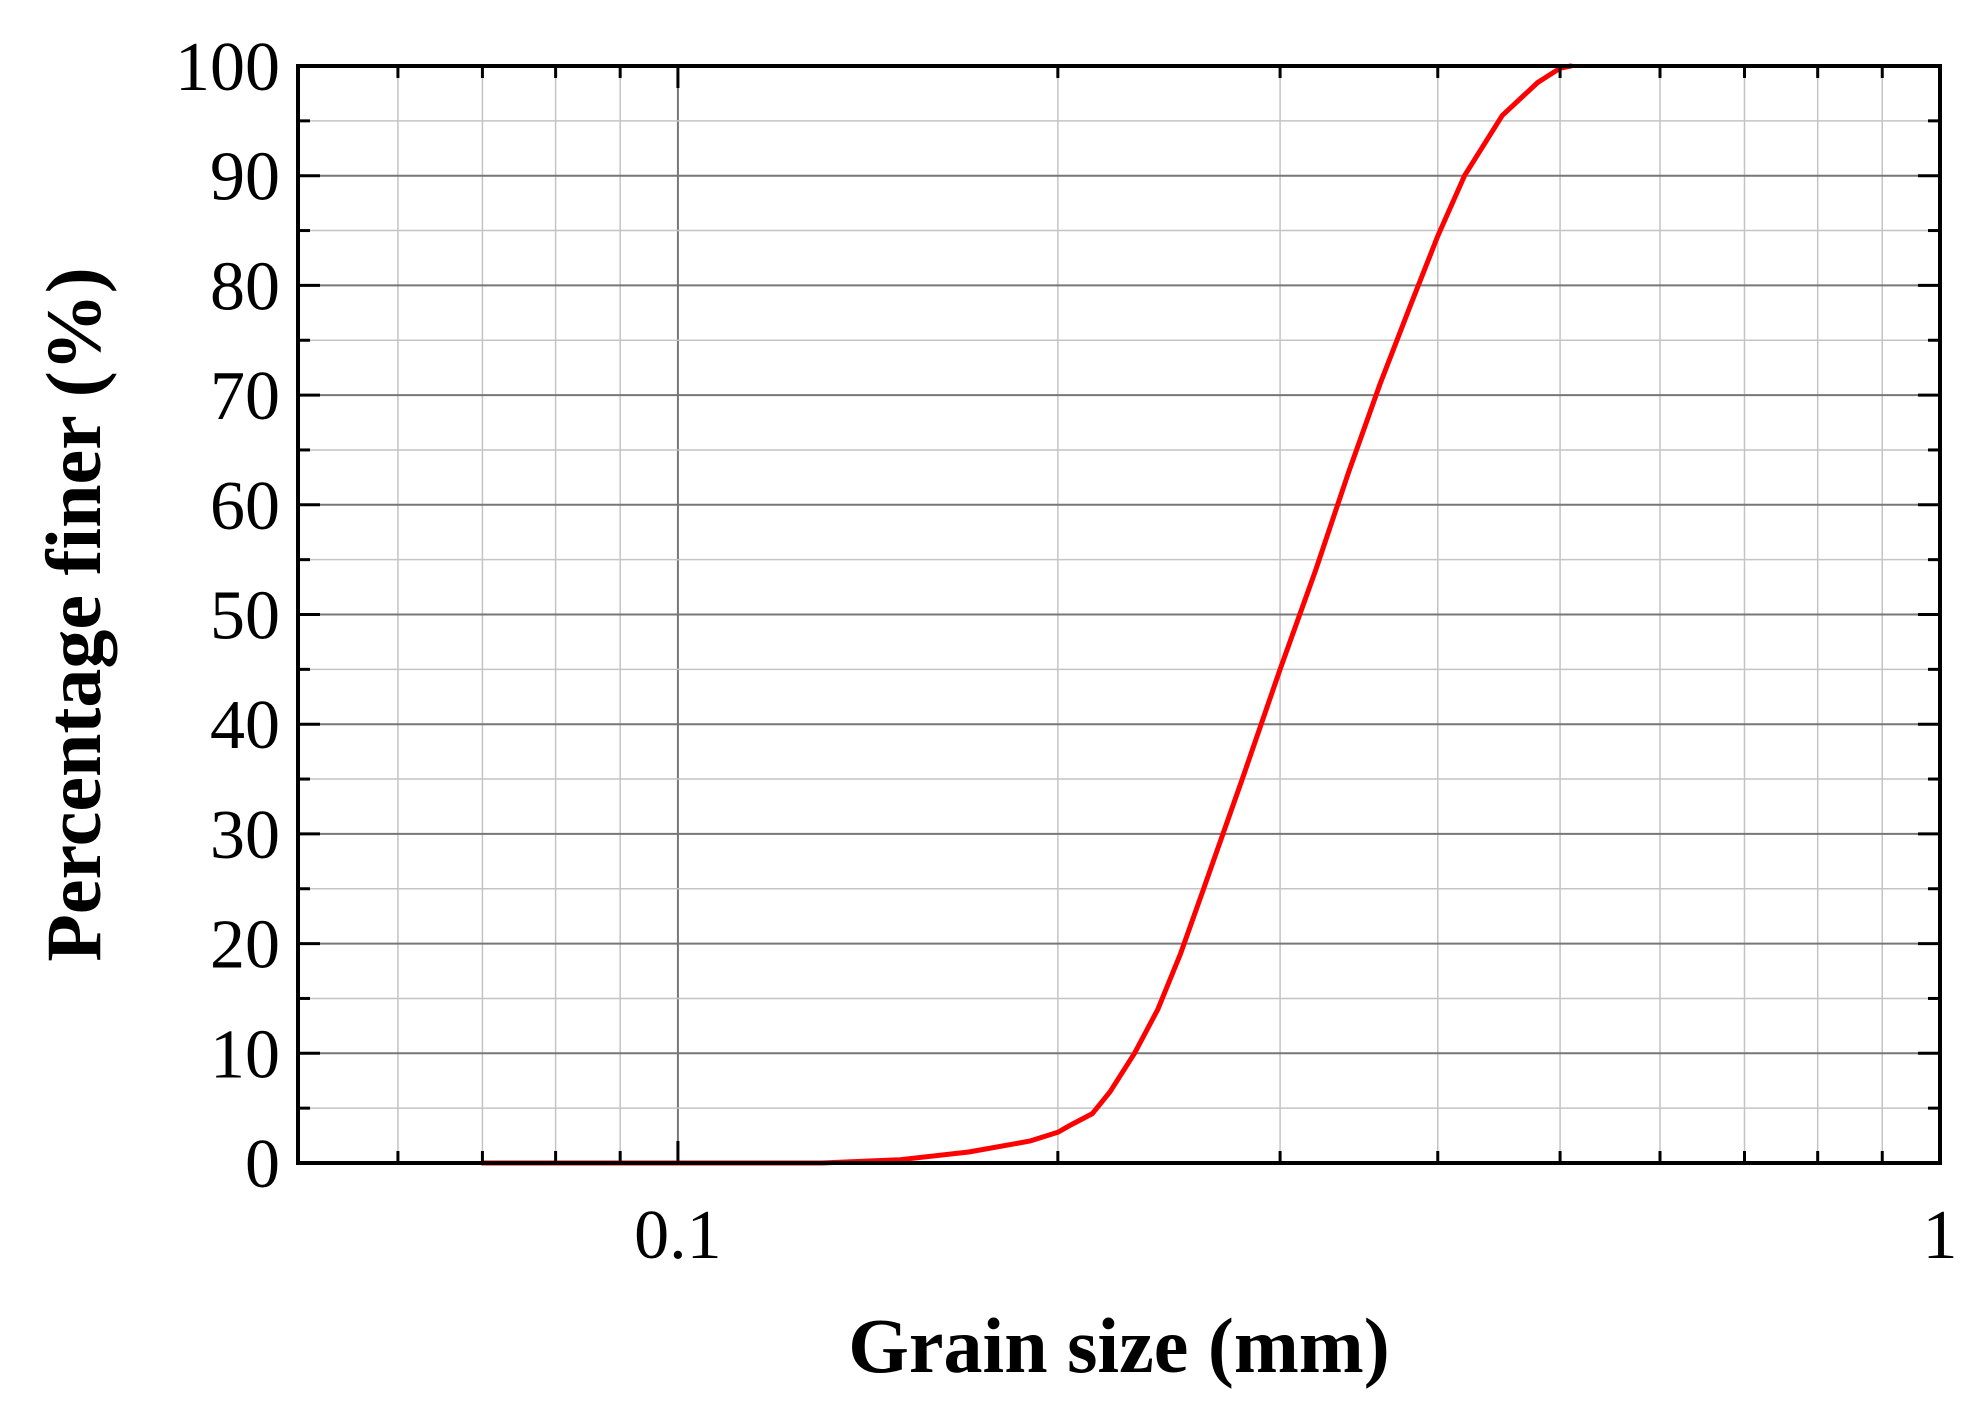 This screenshot has height=1420, width=1973. Describe the element at coordinates (245, 177) in the screenshot. I see `y-tick-label: 90` at that location.